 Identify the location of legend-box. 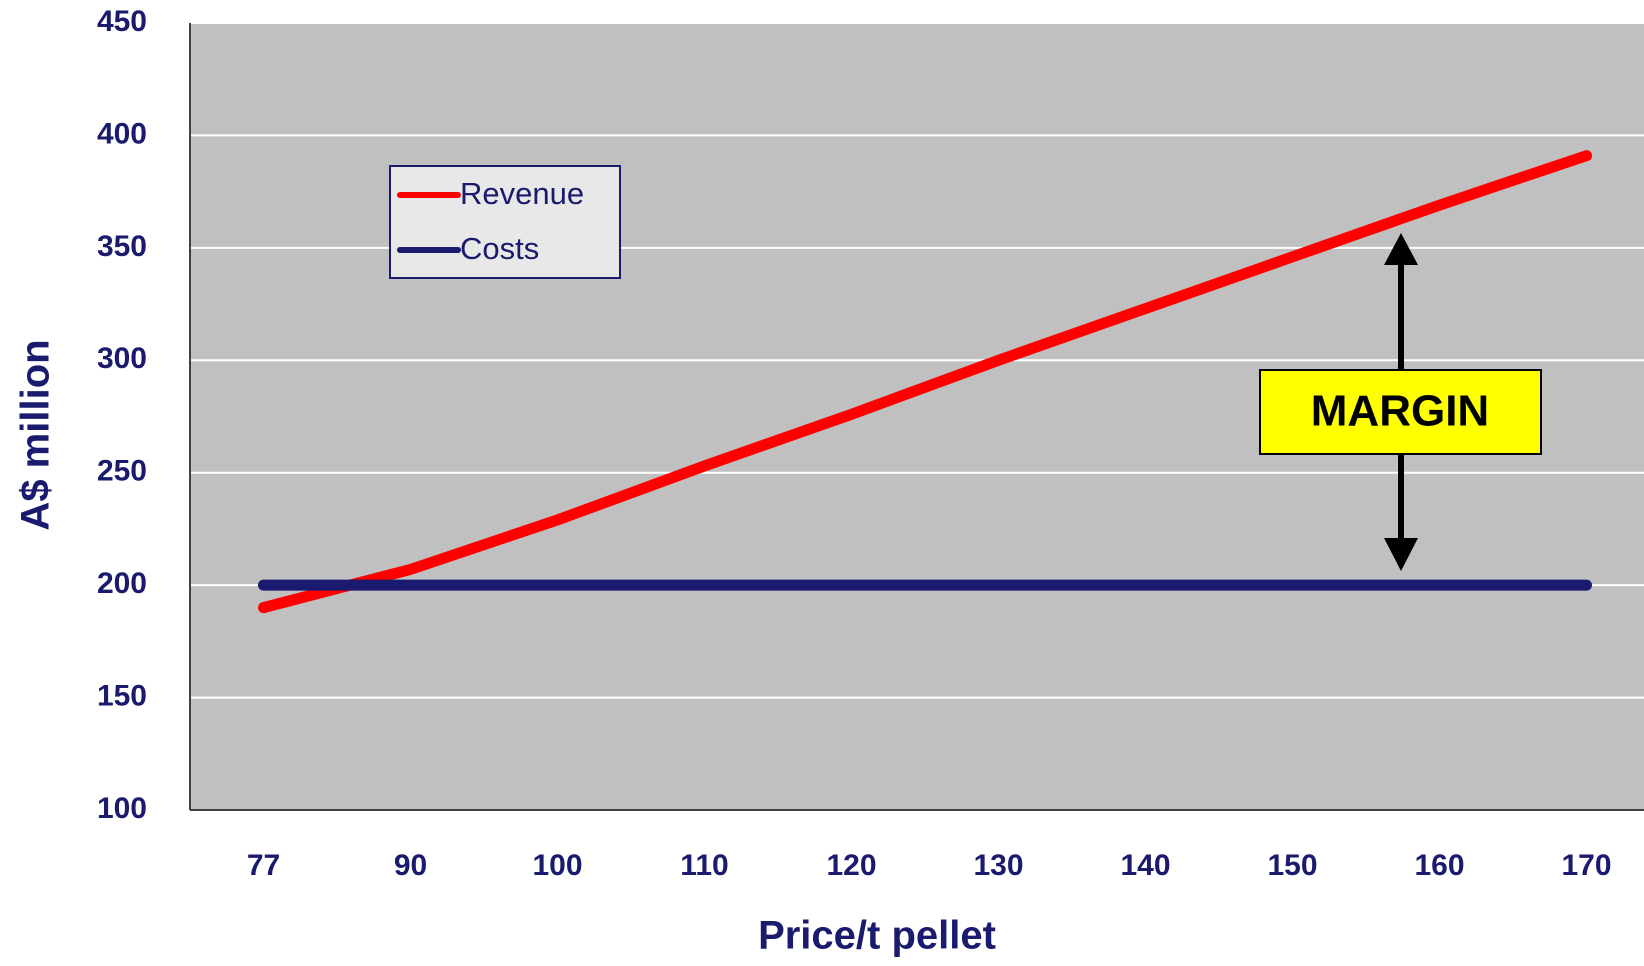
(505, 222).